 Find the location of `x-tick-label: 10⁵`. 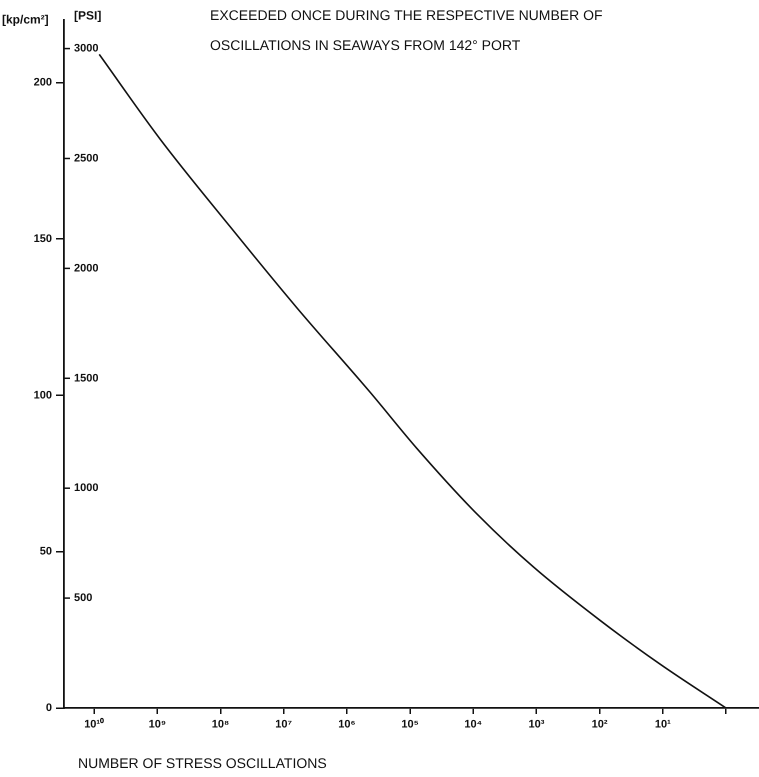

x-tick-label: 10⁵ is located at coordinates (410, 724).